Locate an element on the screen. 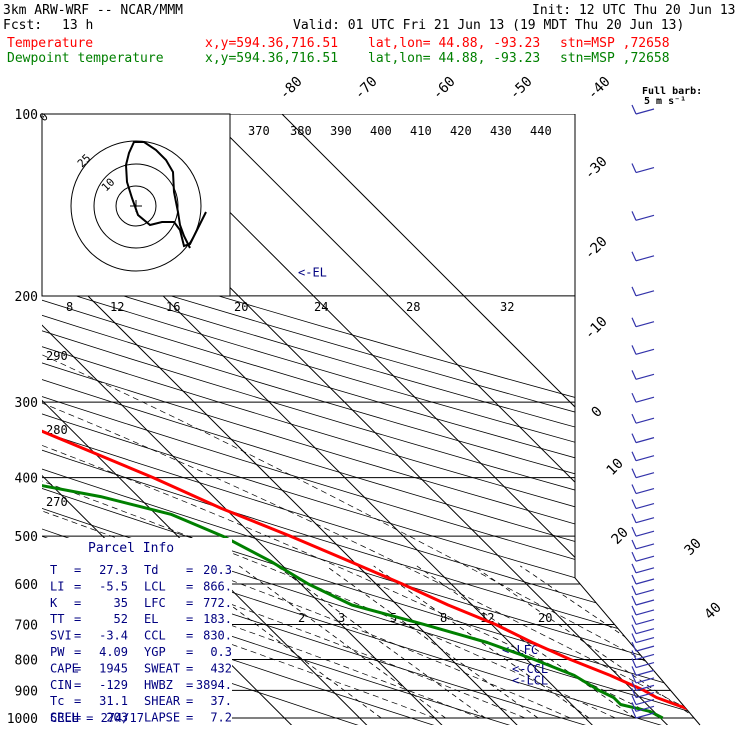 Image resolution: width=740 pixels, height=740 pixels. hodograph-ring is located at coordinates (136, 206).